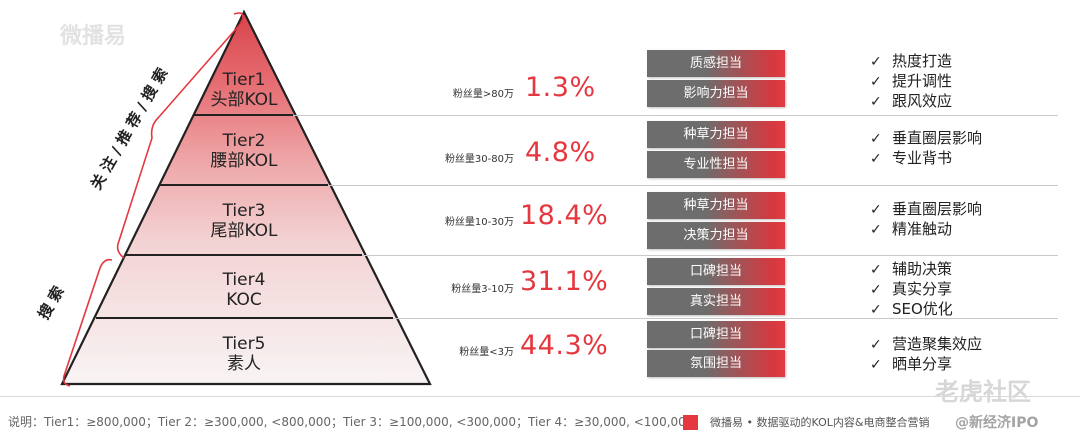 The image size is (1080, 448). I want to click on tier5-check-1: ✓ 营造聚集效应, so click(926, 344).